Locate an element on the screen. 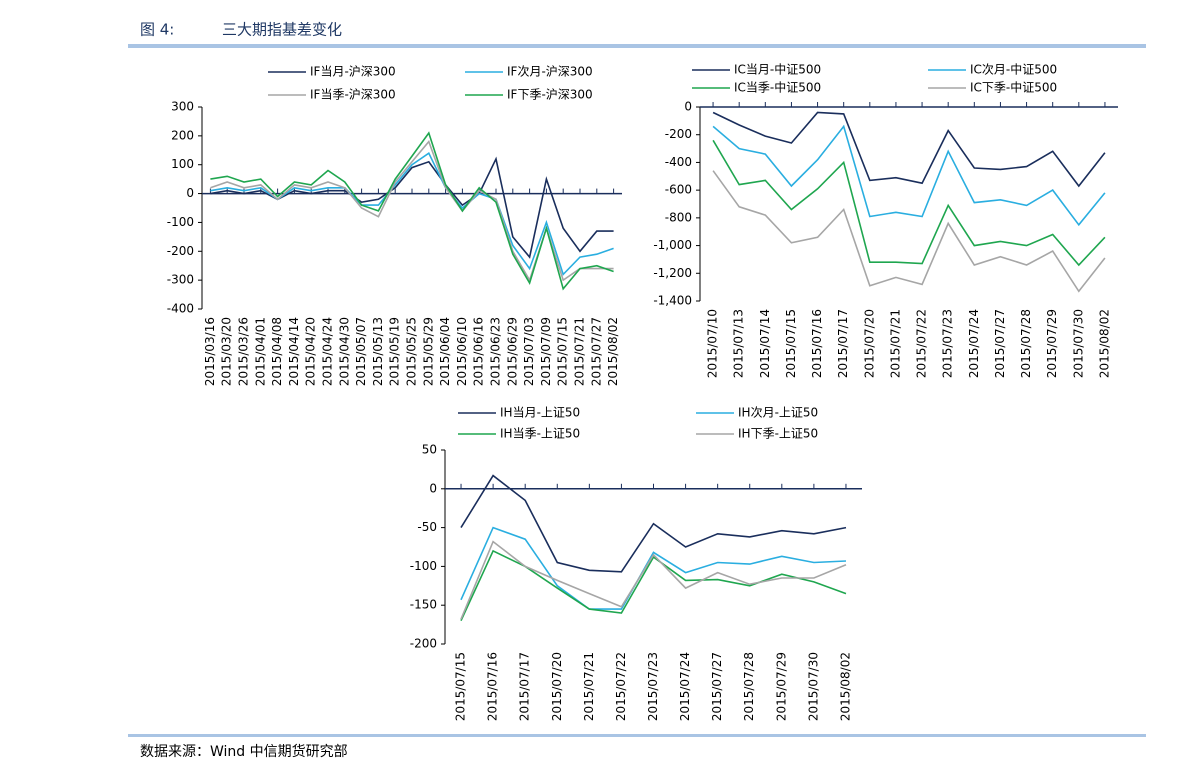  legend-label: IF当月-沪深300 is located at coordinates (353, 72).